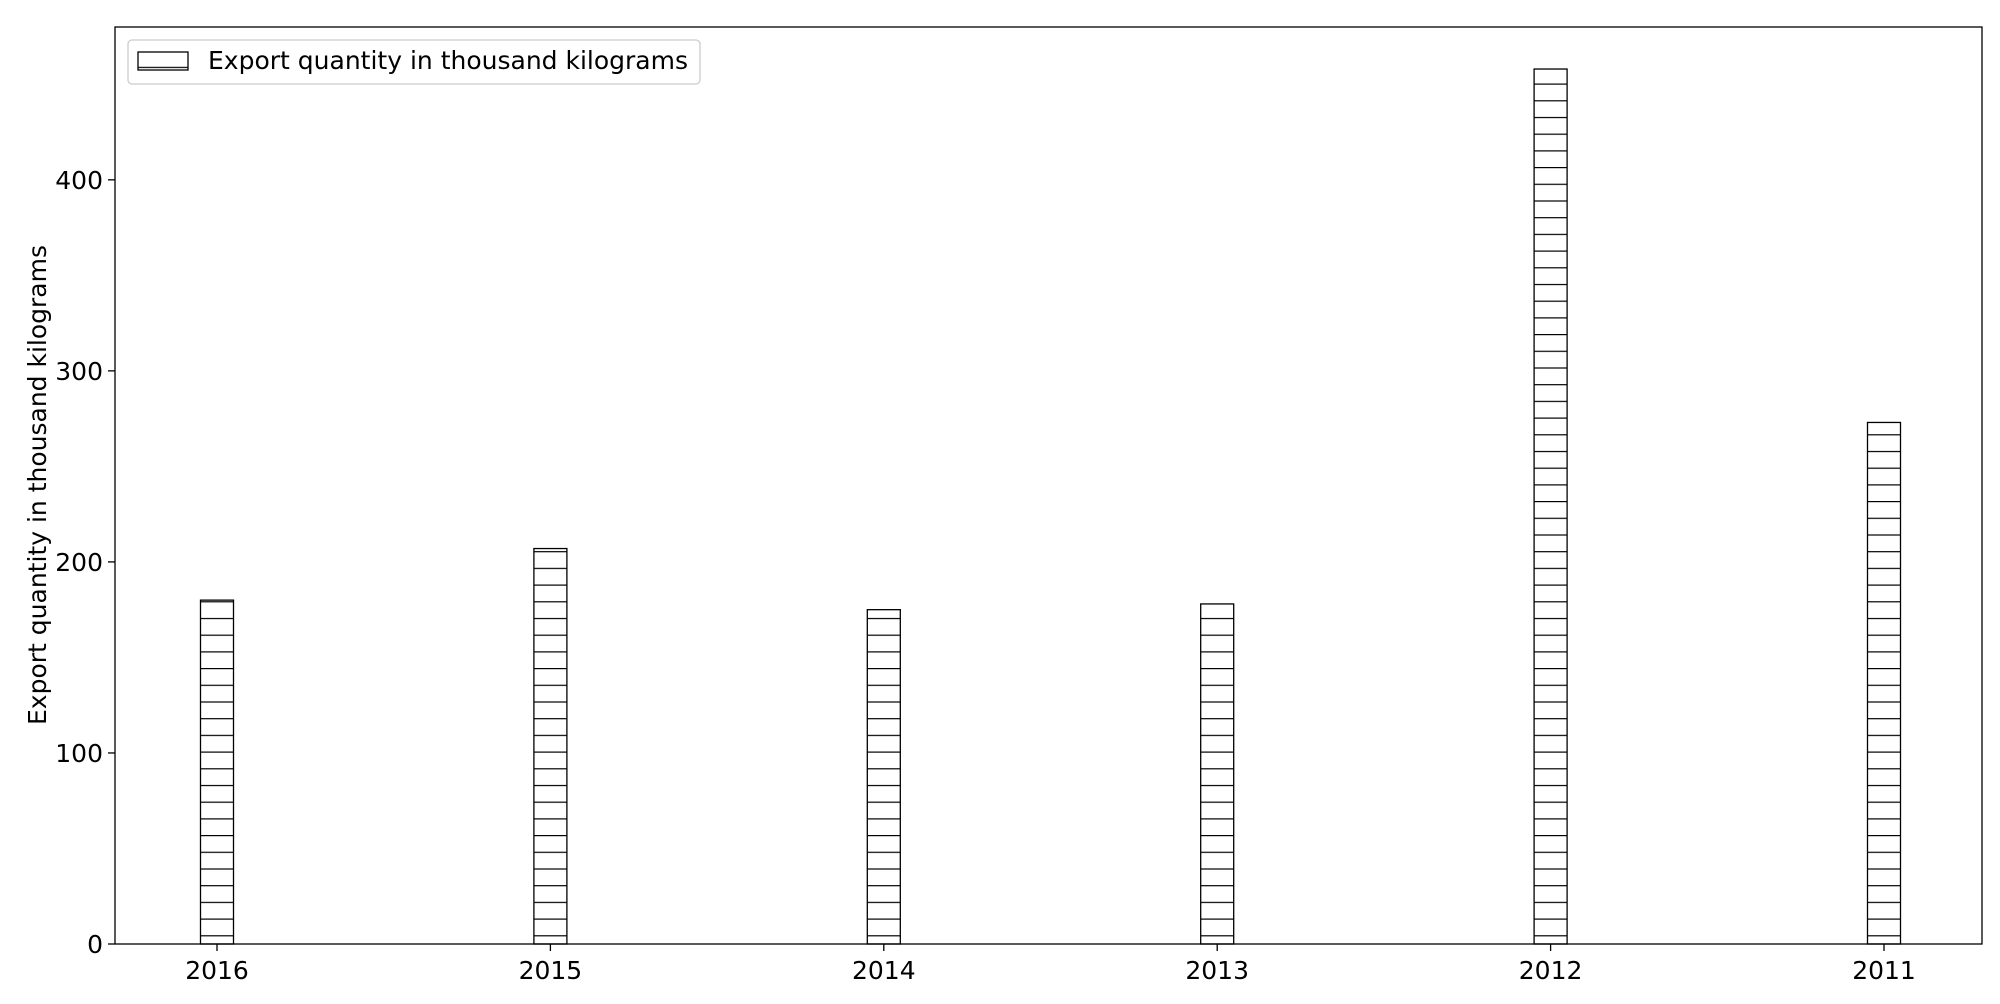 The width and height of the screenshot is (2000, 1004). What do you see at coordinates (37, 485) in the screenshot?
I see `y-axis-label: Export quantity in thousand kilograms` at bounding box center [37, 485].